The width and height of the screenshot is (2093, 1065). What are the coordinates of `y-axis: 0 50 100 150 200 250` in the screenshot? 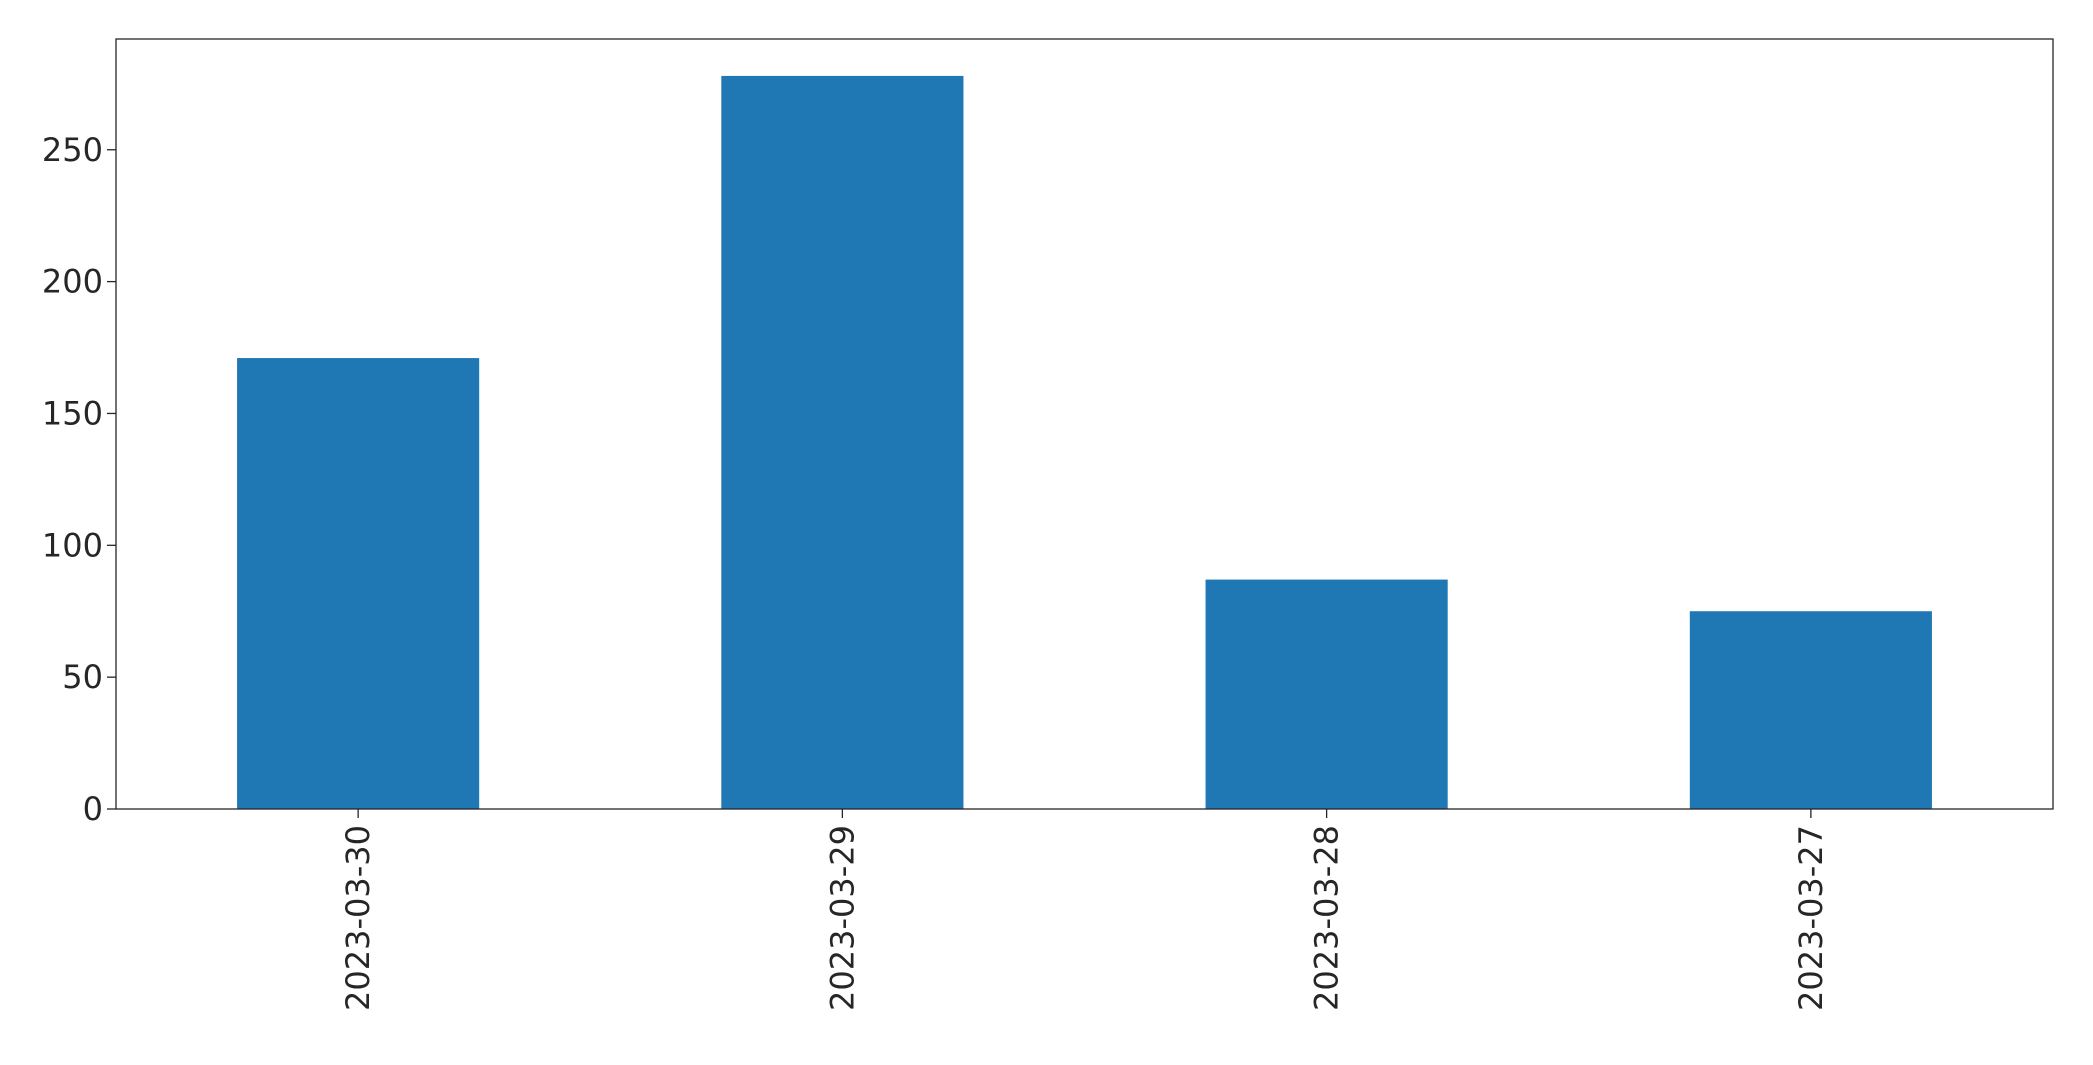 It's located at (79, 479).